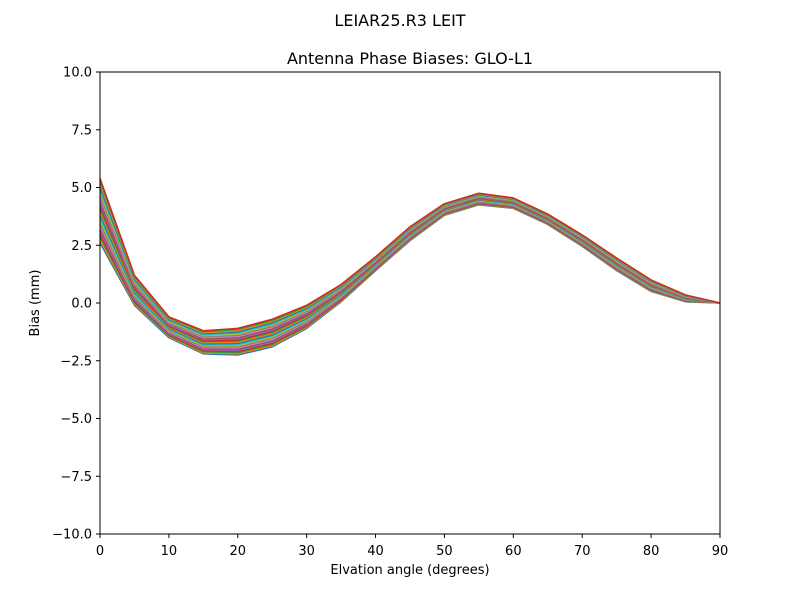  I want to click on x-tick-label: 80, so click(651, 551).